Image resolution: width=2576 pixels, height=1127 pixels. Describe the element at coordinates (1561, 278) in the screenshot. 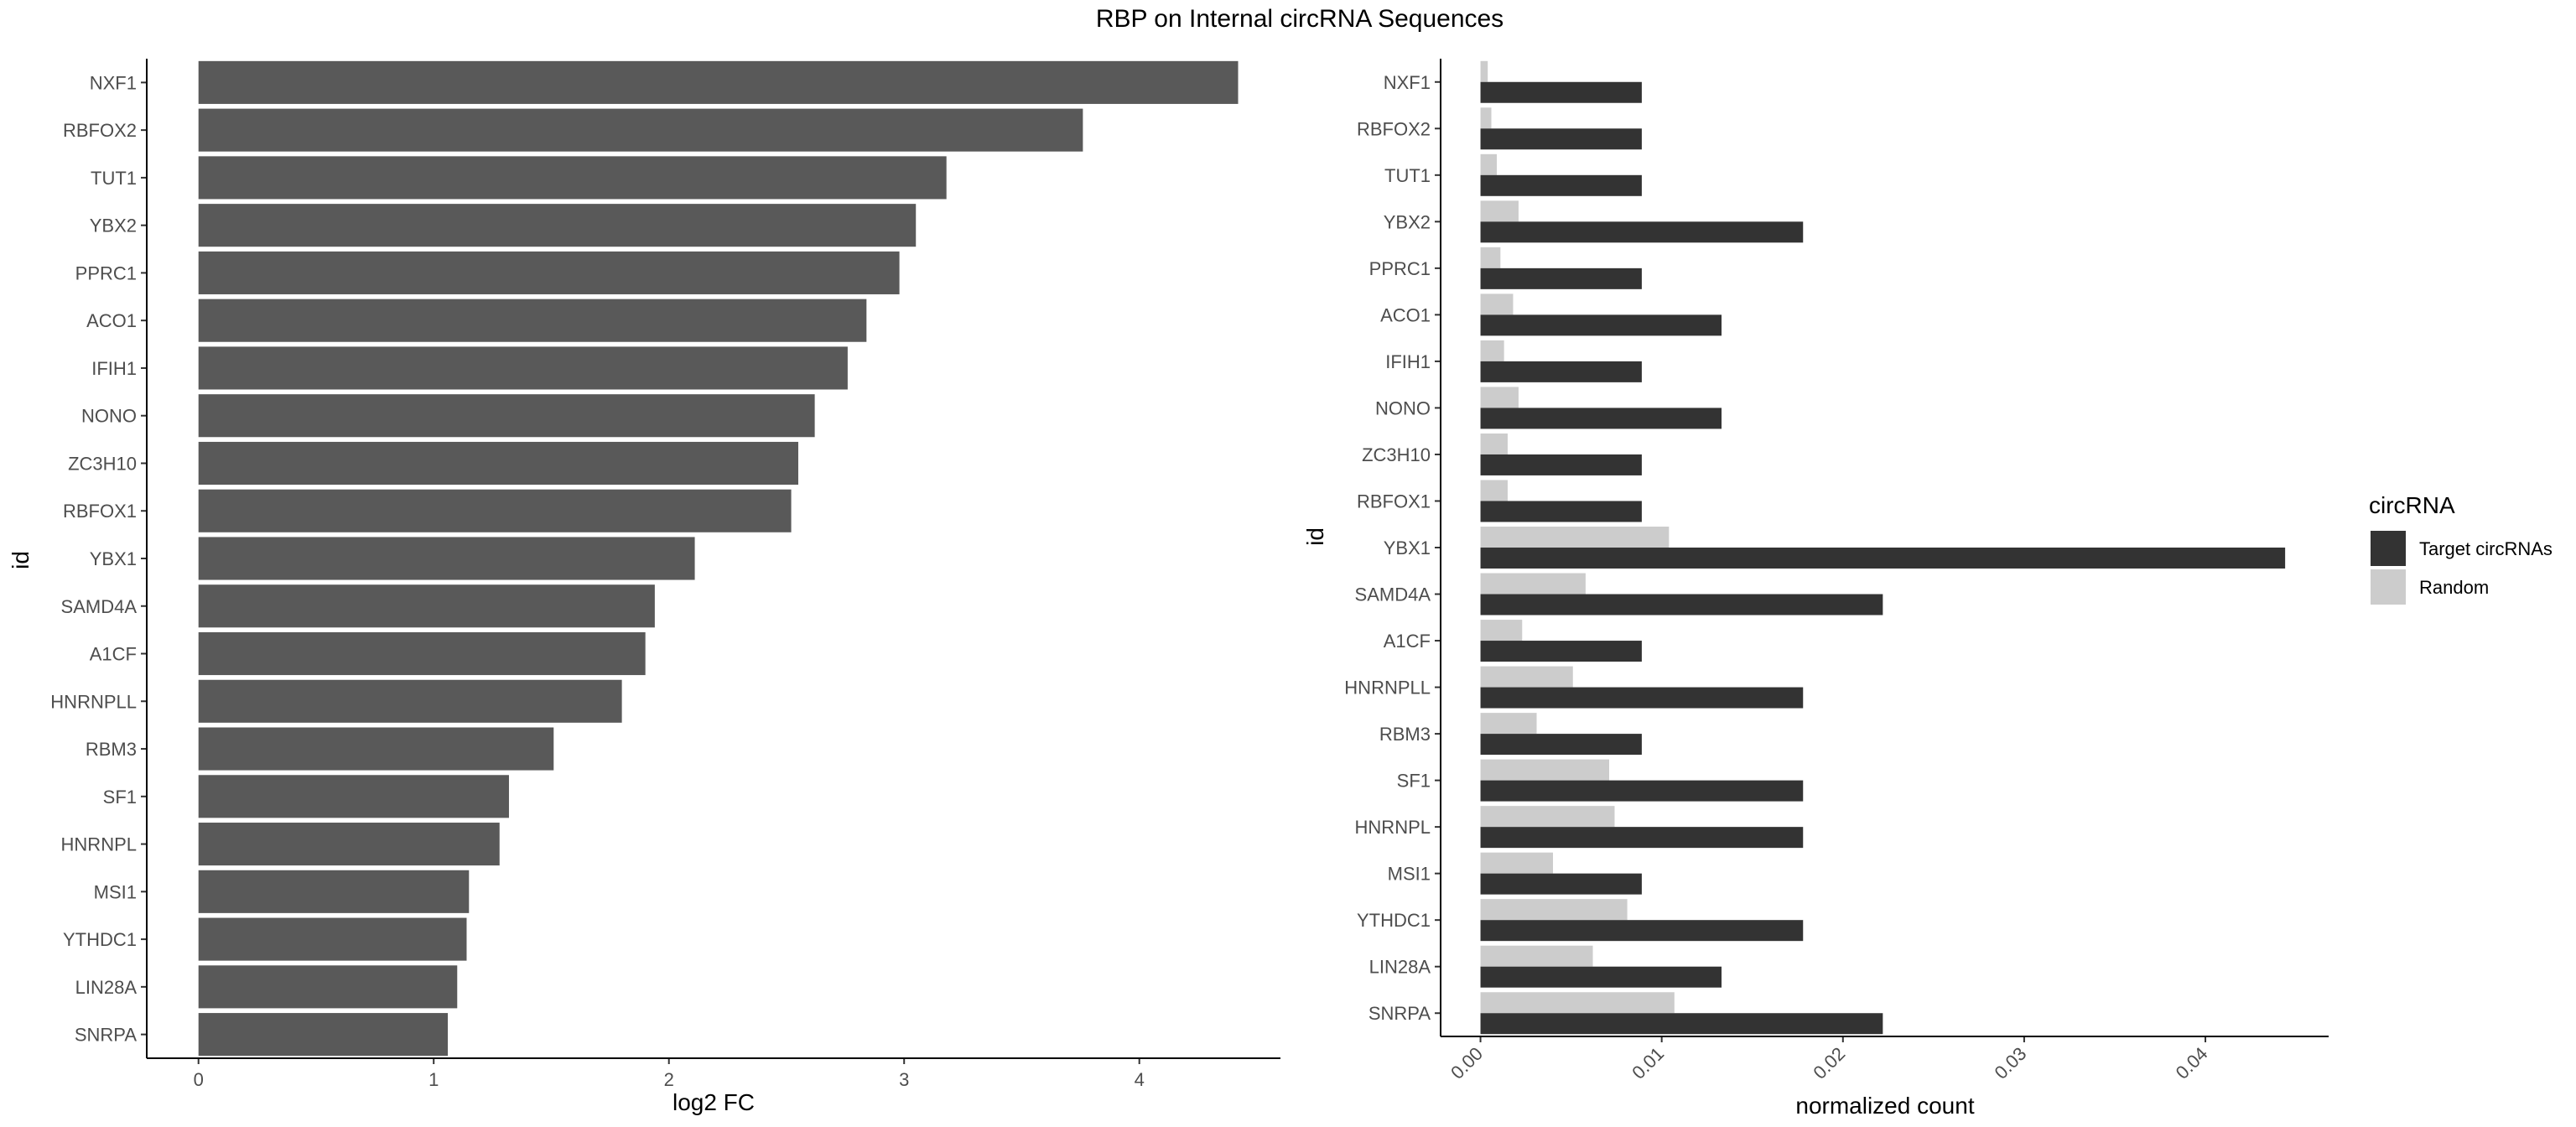

I see `bar-pprc1-target` at that location.